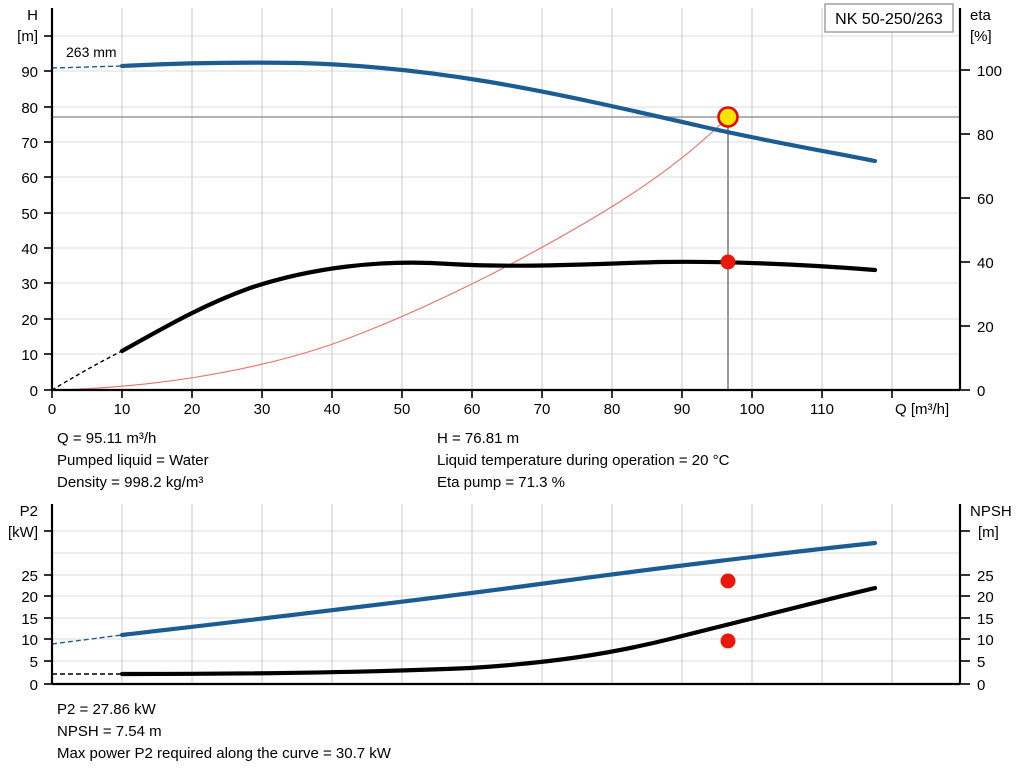  Describe the element at coordinates (52, 409) in the screenshot. I see `top-q-tick-0: 0` at that location.